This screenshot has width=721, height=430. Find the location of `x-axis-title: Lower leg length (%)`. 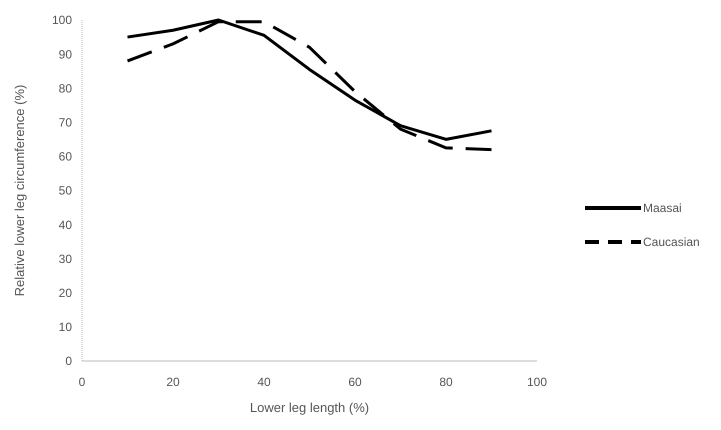

x-axis-title: Lower leg length (%) is located at coordinates (310, 407).